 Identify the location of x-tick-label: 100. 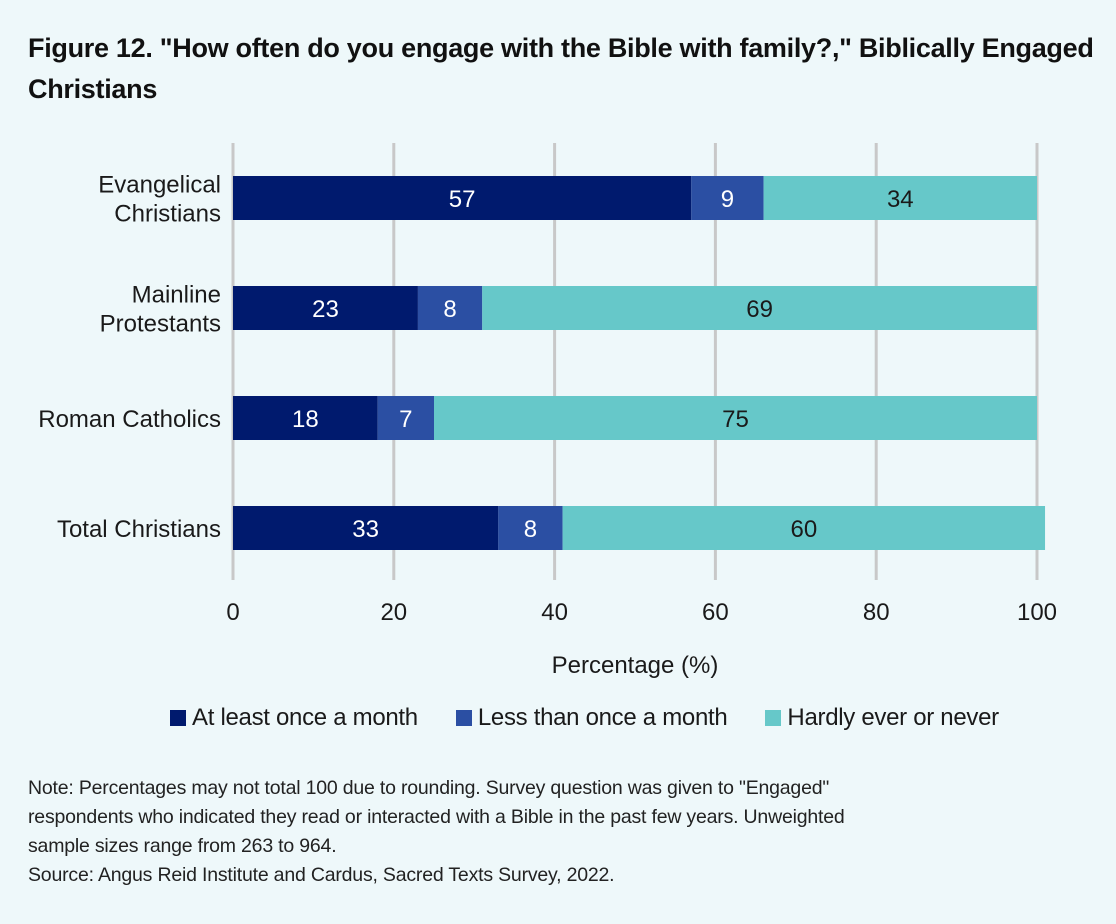
(1037, 612).